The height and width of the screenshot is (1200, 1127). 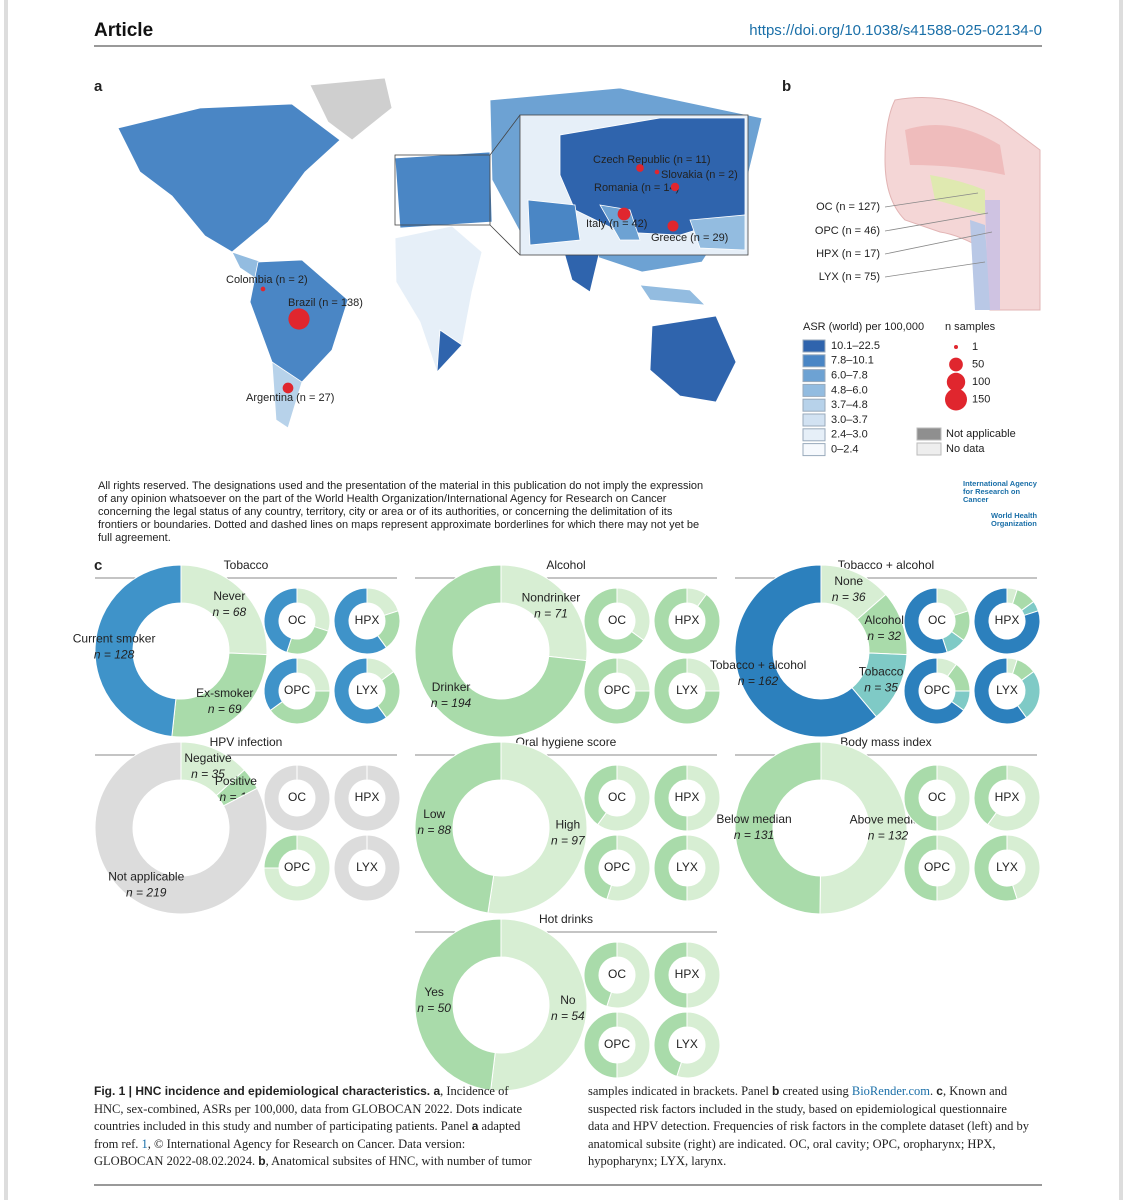 I want to click on country-label: Czech Republic (n = 11), so click(x=652, y=160).